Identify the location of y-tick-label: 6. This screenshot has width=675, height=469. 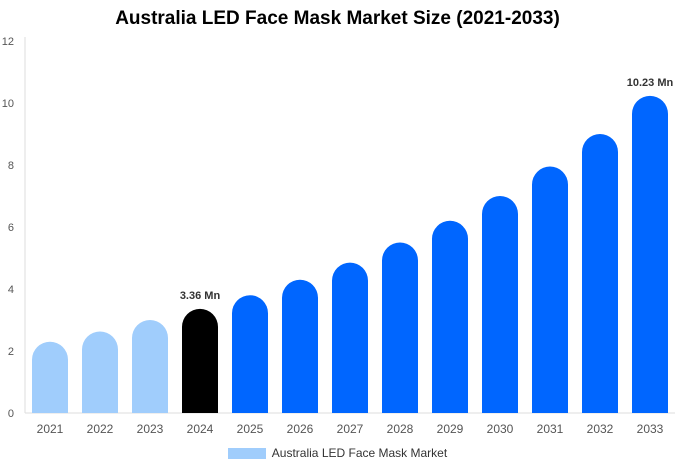
(11, 228).